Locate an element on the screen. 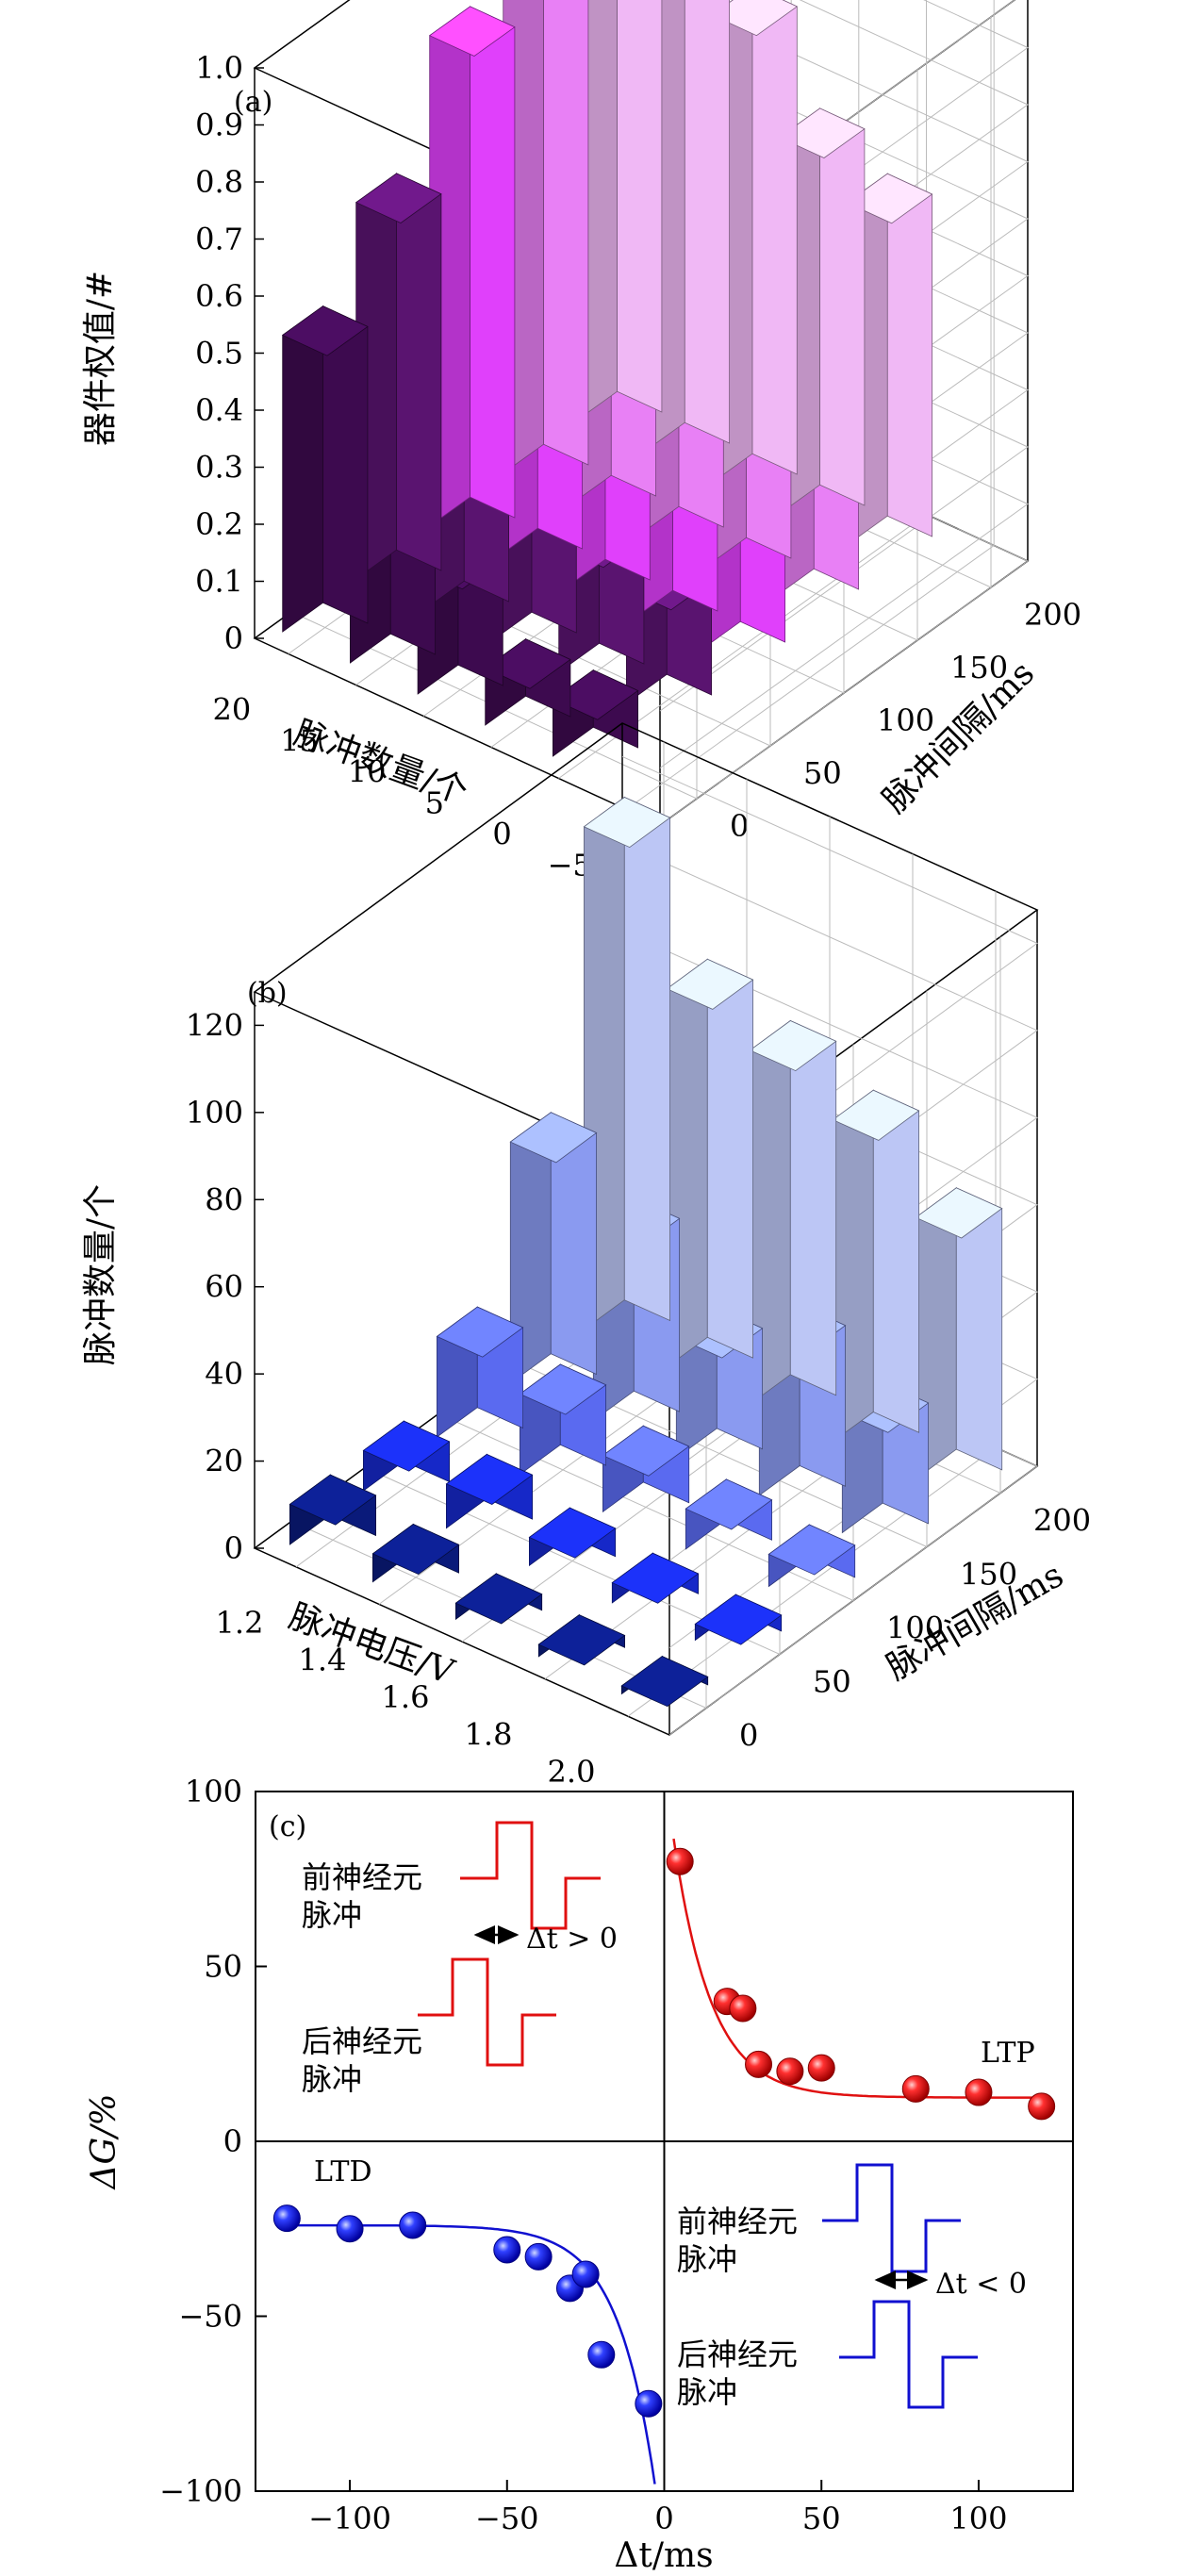  dt-negative-label: Δt < 0 is located at coordinates (981, 2284).